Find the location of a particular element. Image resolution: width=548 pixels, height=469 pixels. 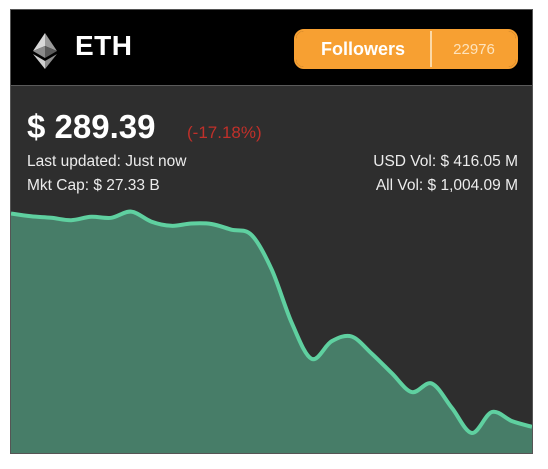

followers-count: 22976 is located at coordinates (474, 49).